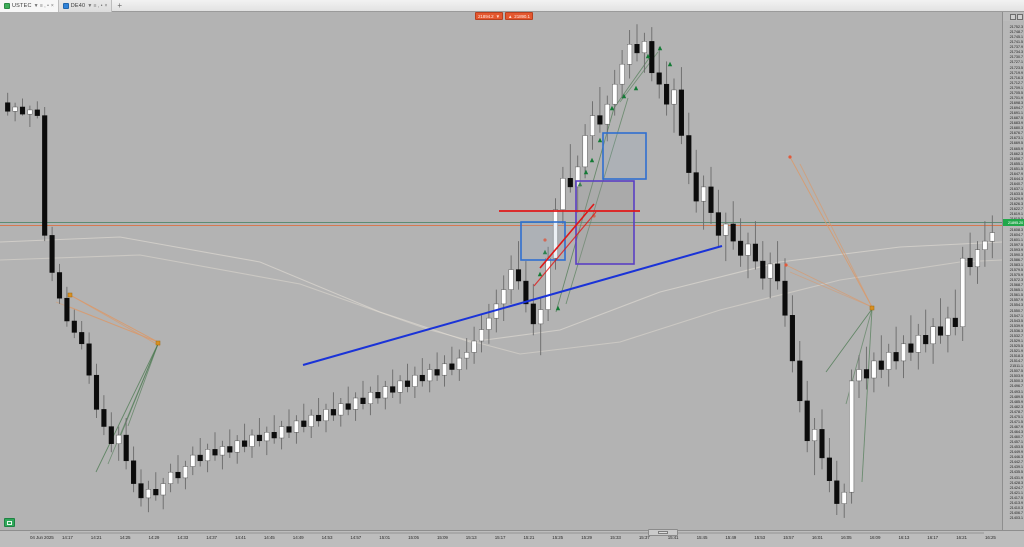 This screenshot has width=1024, height=547. Describe the element at coordinates (1016, 193) in the screenshot. I see `price-tick: 21633.5` at that location.